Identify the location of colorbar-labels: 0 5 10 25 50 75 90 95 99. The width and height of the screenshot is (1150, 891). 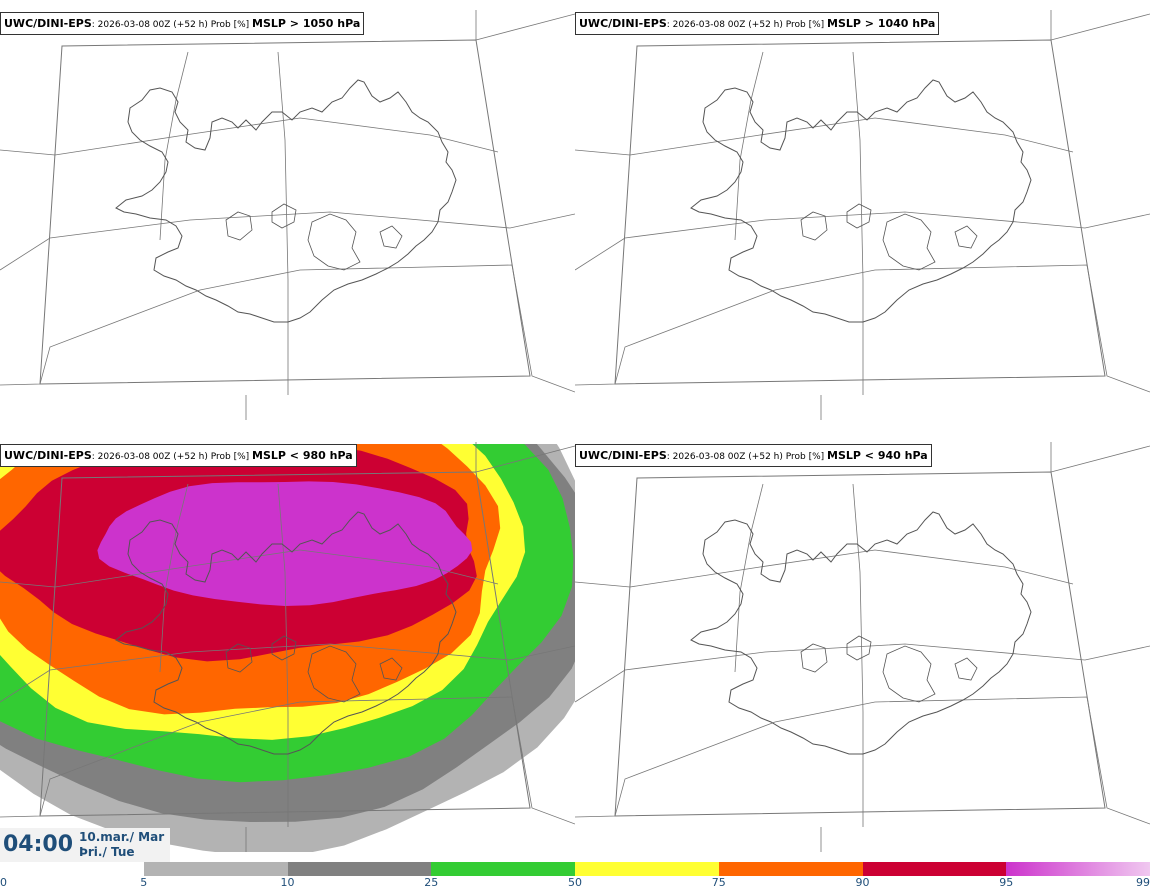
(575, 883).